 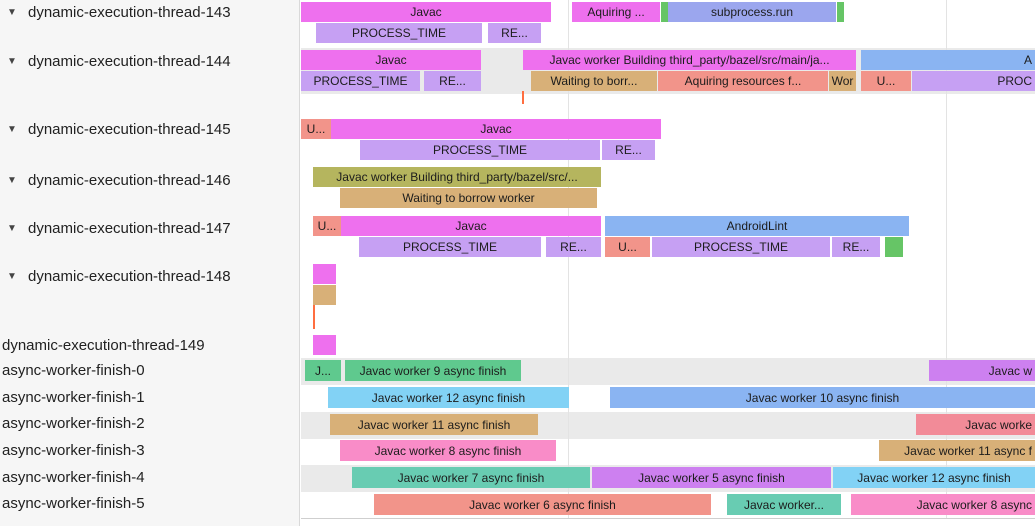 What do you see at coordinates (129, 228) in the screenshot?
I see `thread-name: dynamic-execution-thread-147` at bounding box center [129, 228].